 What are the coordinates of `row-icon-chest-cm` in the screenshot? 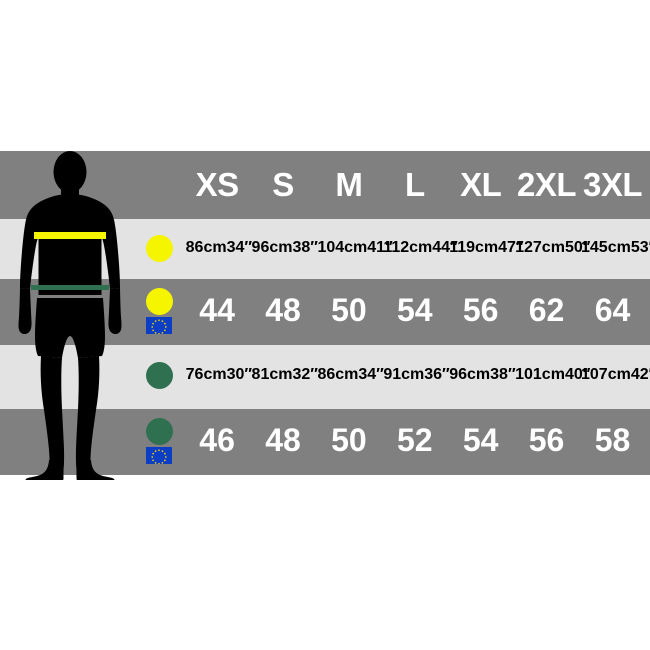 It's located at (159, 248).